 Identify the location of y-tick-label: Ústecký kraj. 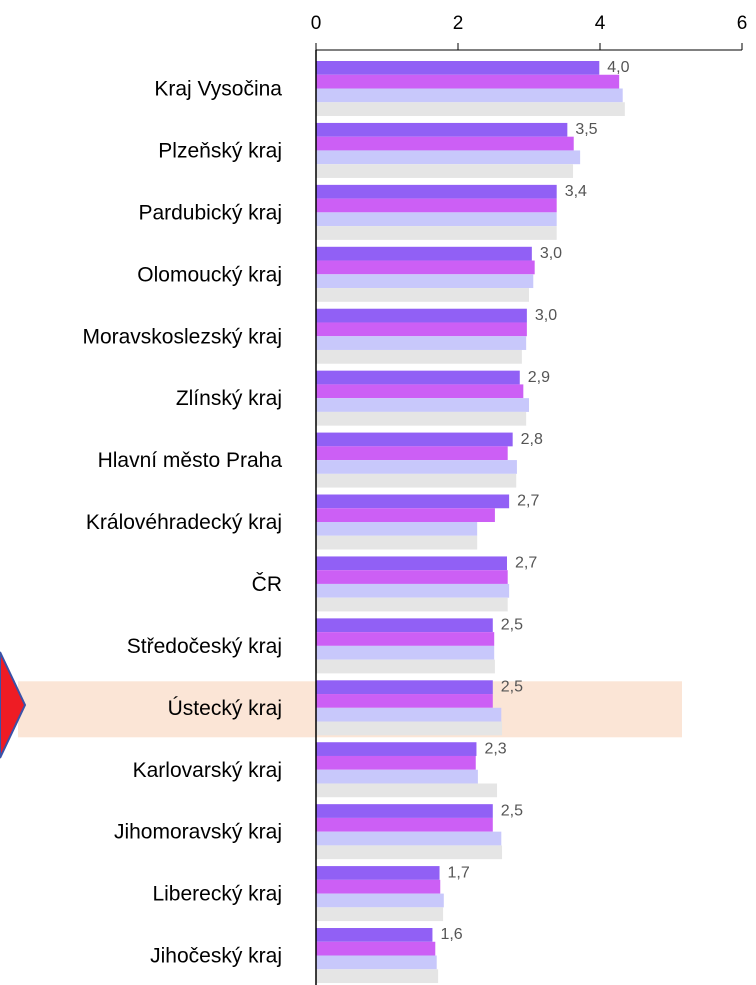
(225, 708).